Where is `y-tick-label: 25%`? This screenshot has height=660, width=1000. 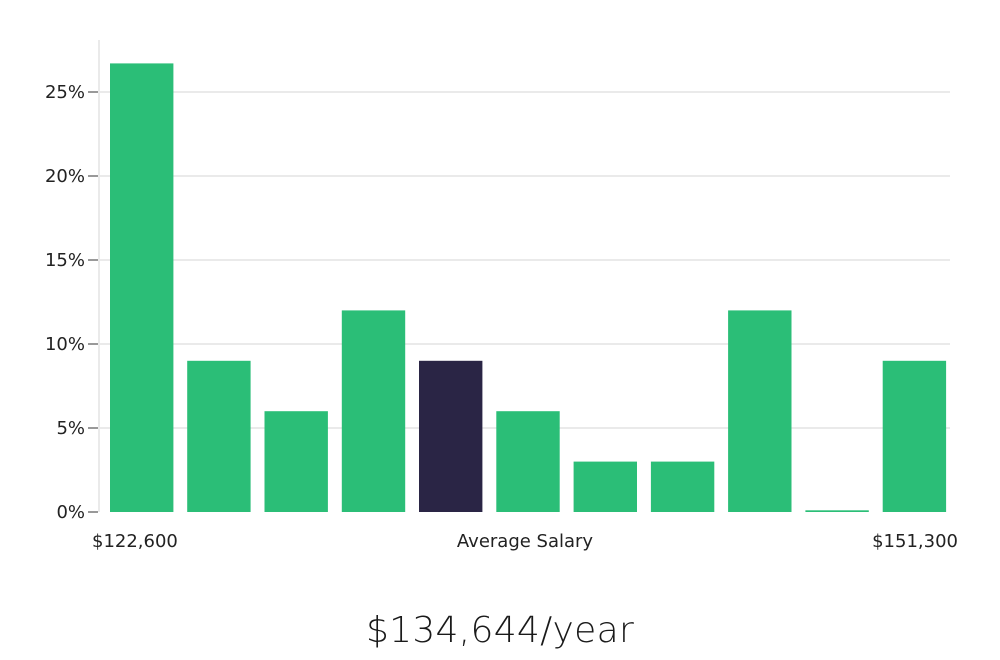 y-tick-label: 25% is located at coordinates (65, 92).